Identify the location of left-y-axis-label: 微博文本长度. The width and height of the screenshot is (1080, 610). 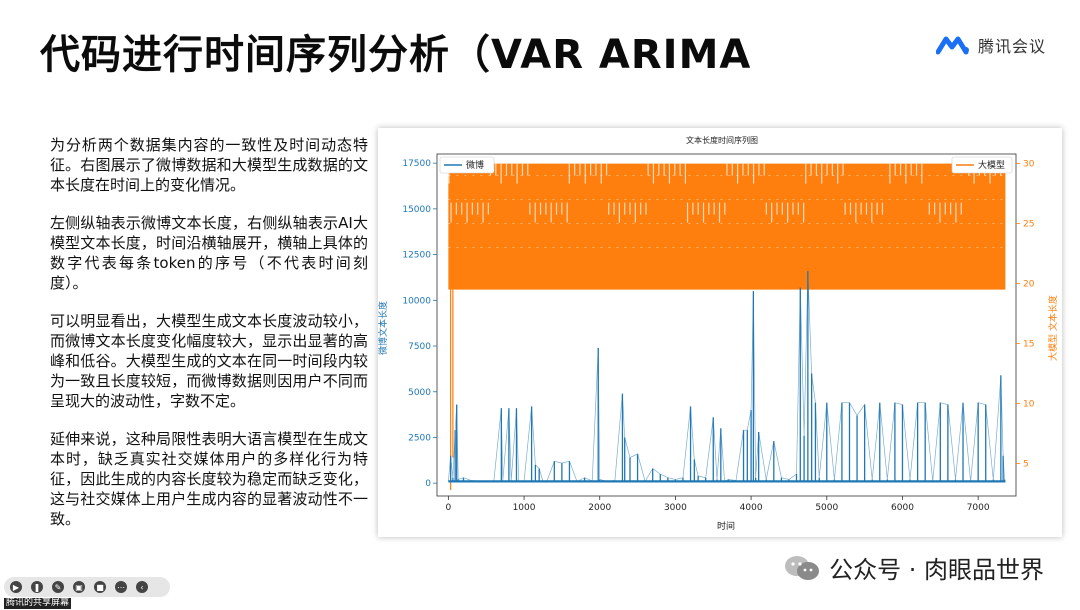
(383, 328).